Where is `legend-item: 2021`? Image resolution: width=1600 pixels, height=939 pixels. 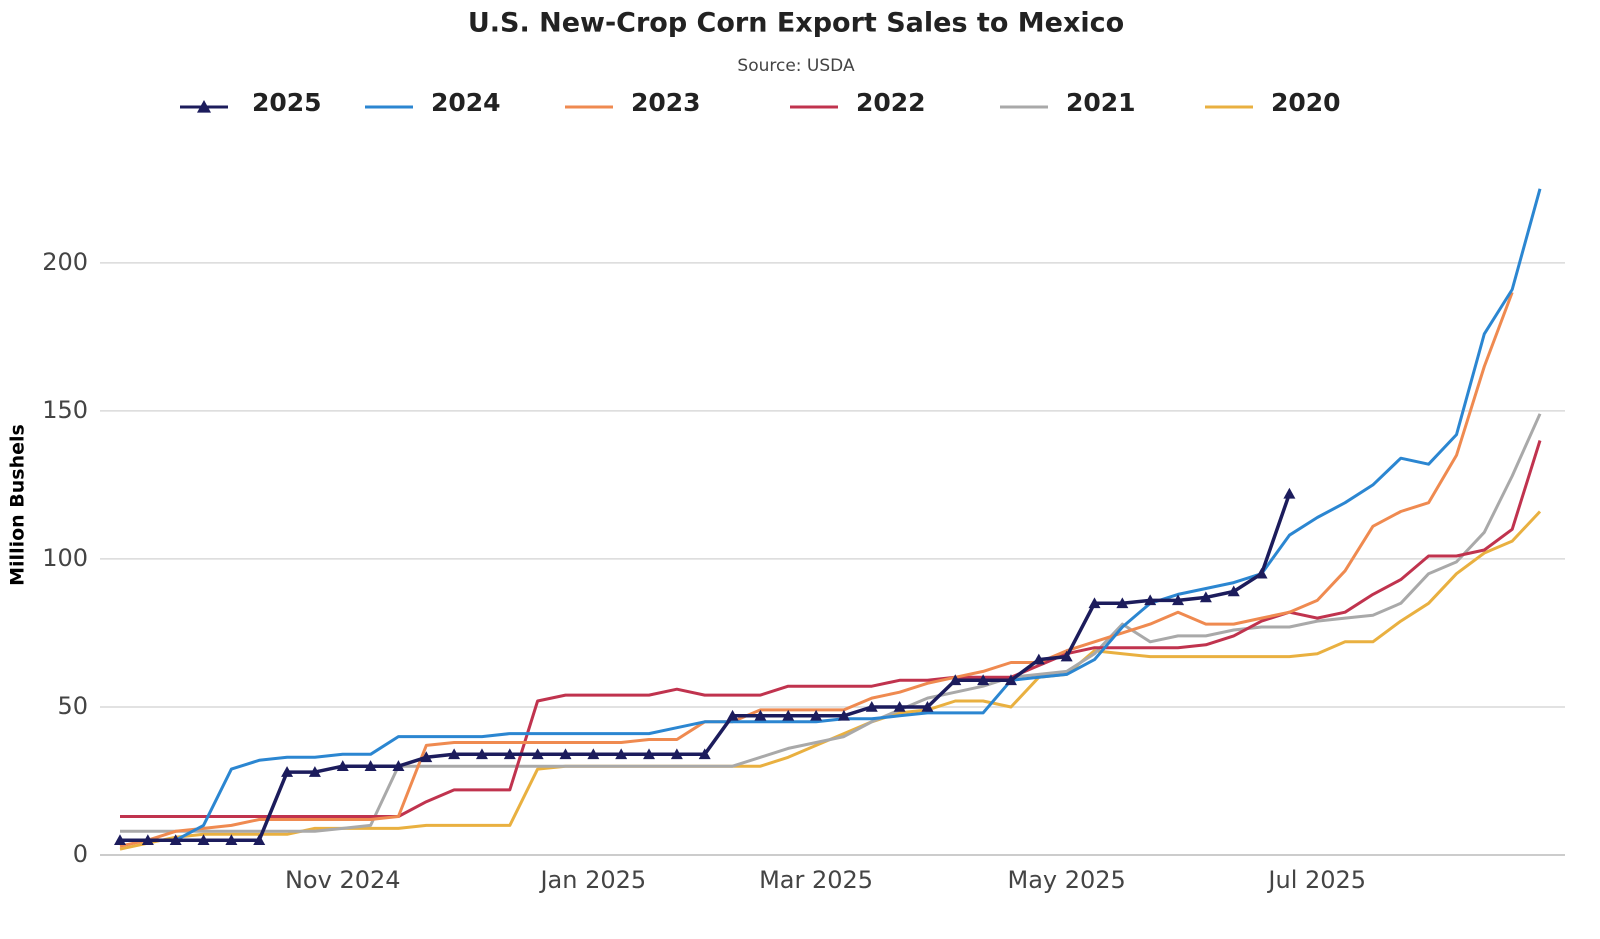
legend-item: 2021 is located at coordinates (1068, 102).